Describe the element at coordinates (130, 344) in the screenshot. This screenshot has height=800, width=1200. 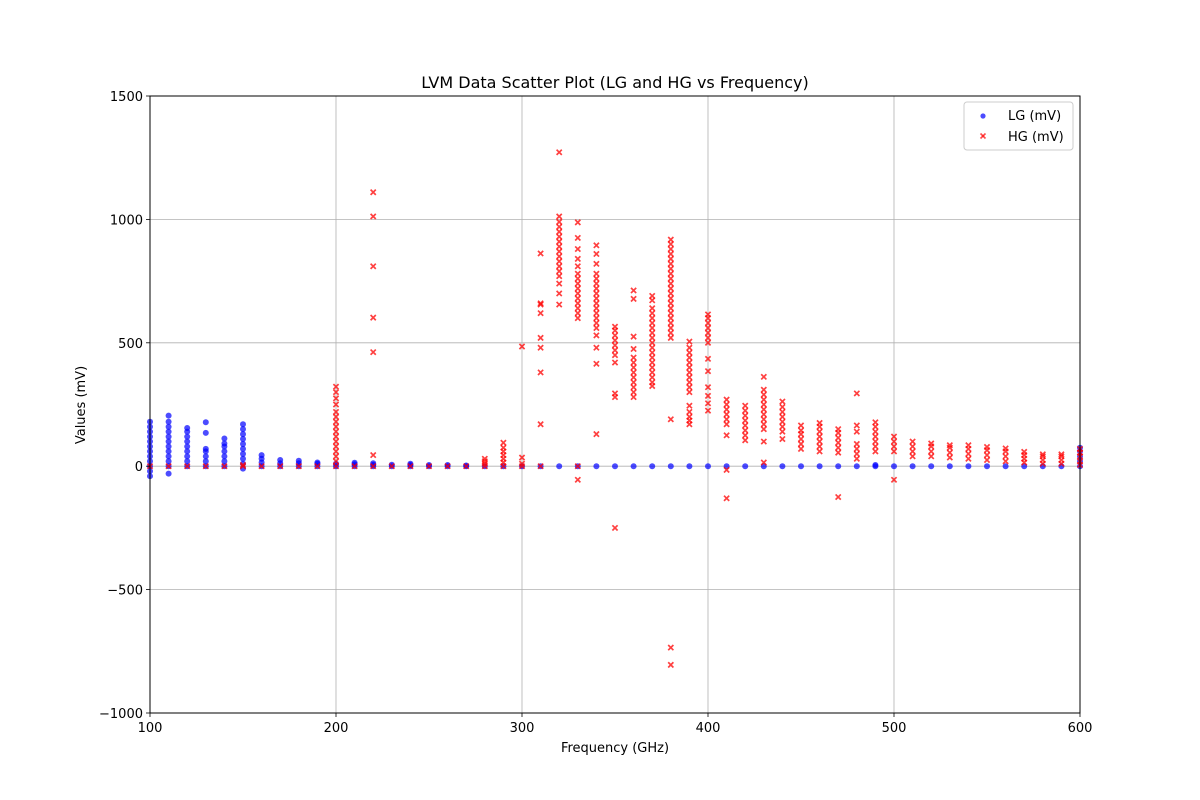
I see `y-tick-label: 500` at that location.